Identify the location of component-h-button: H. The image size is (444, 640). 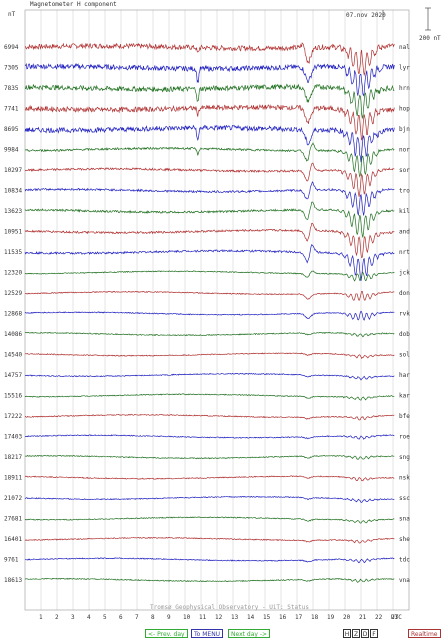
(347, 633).